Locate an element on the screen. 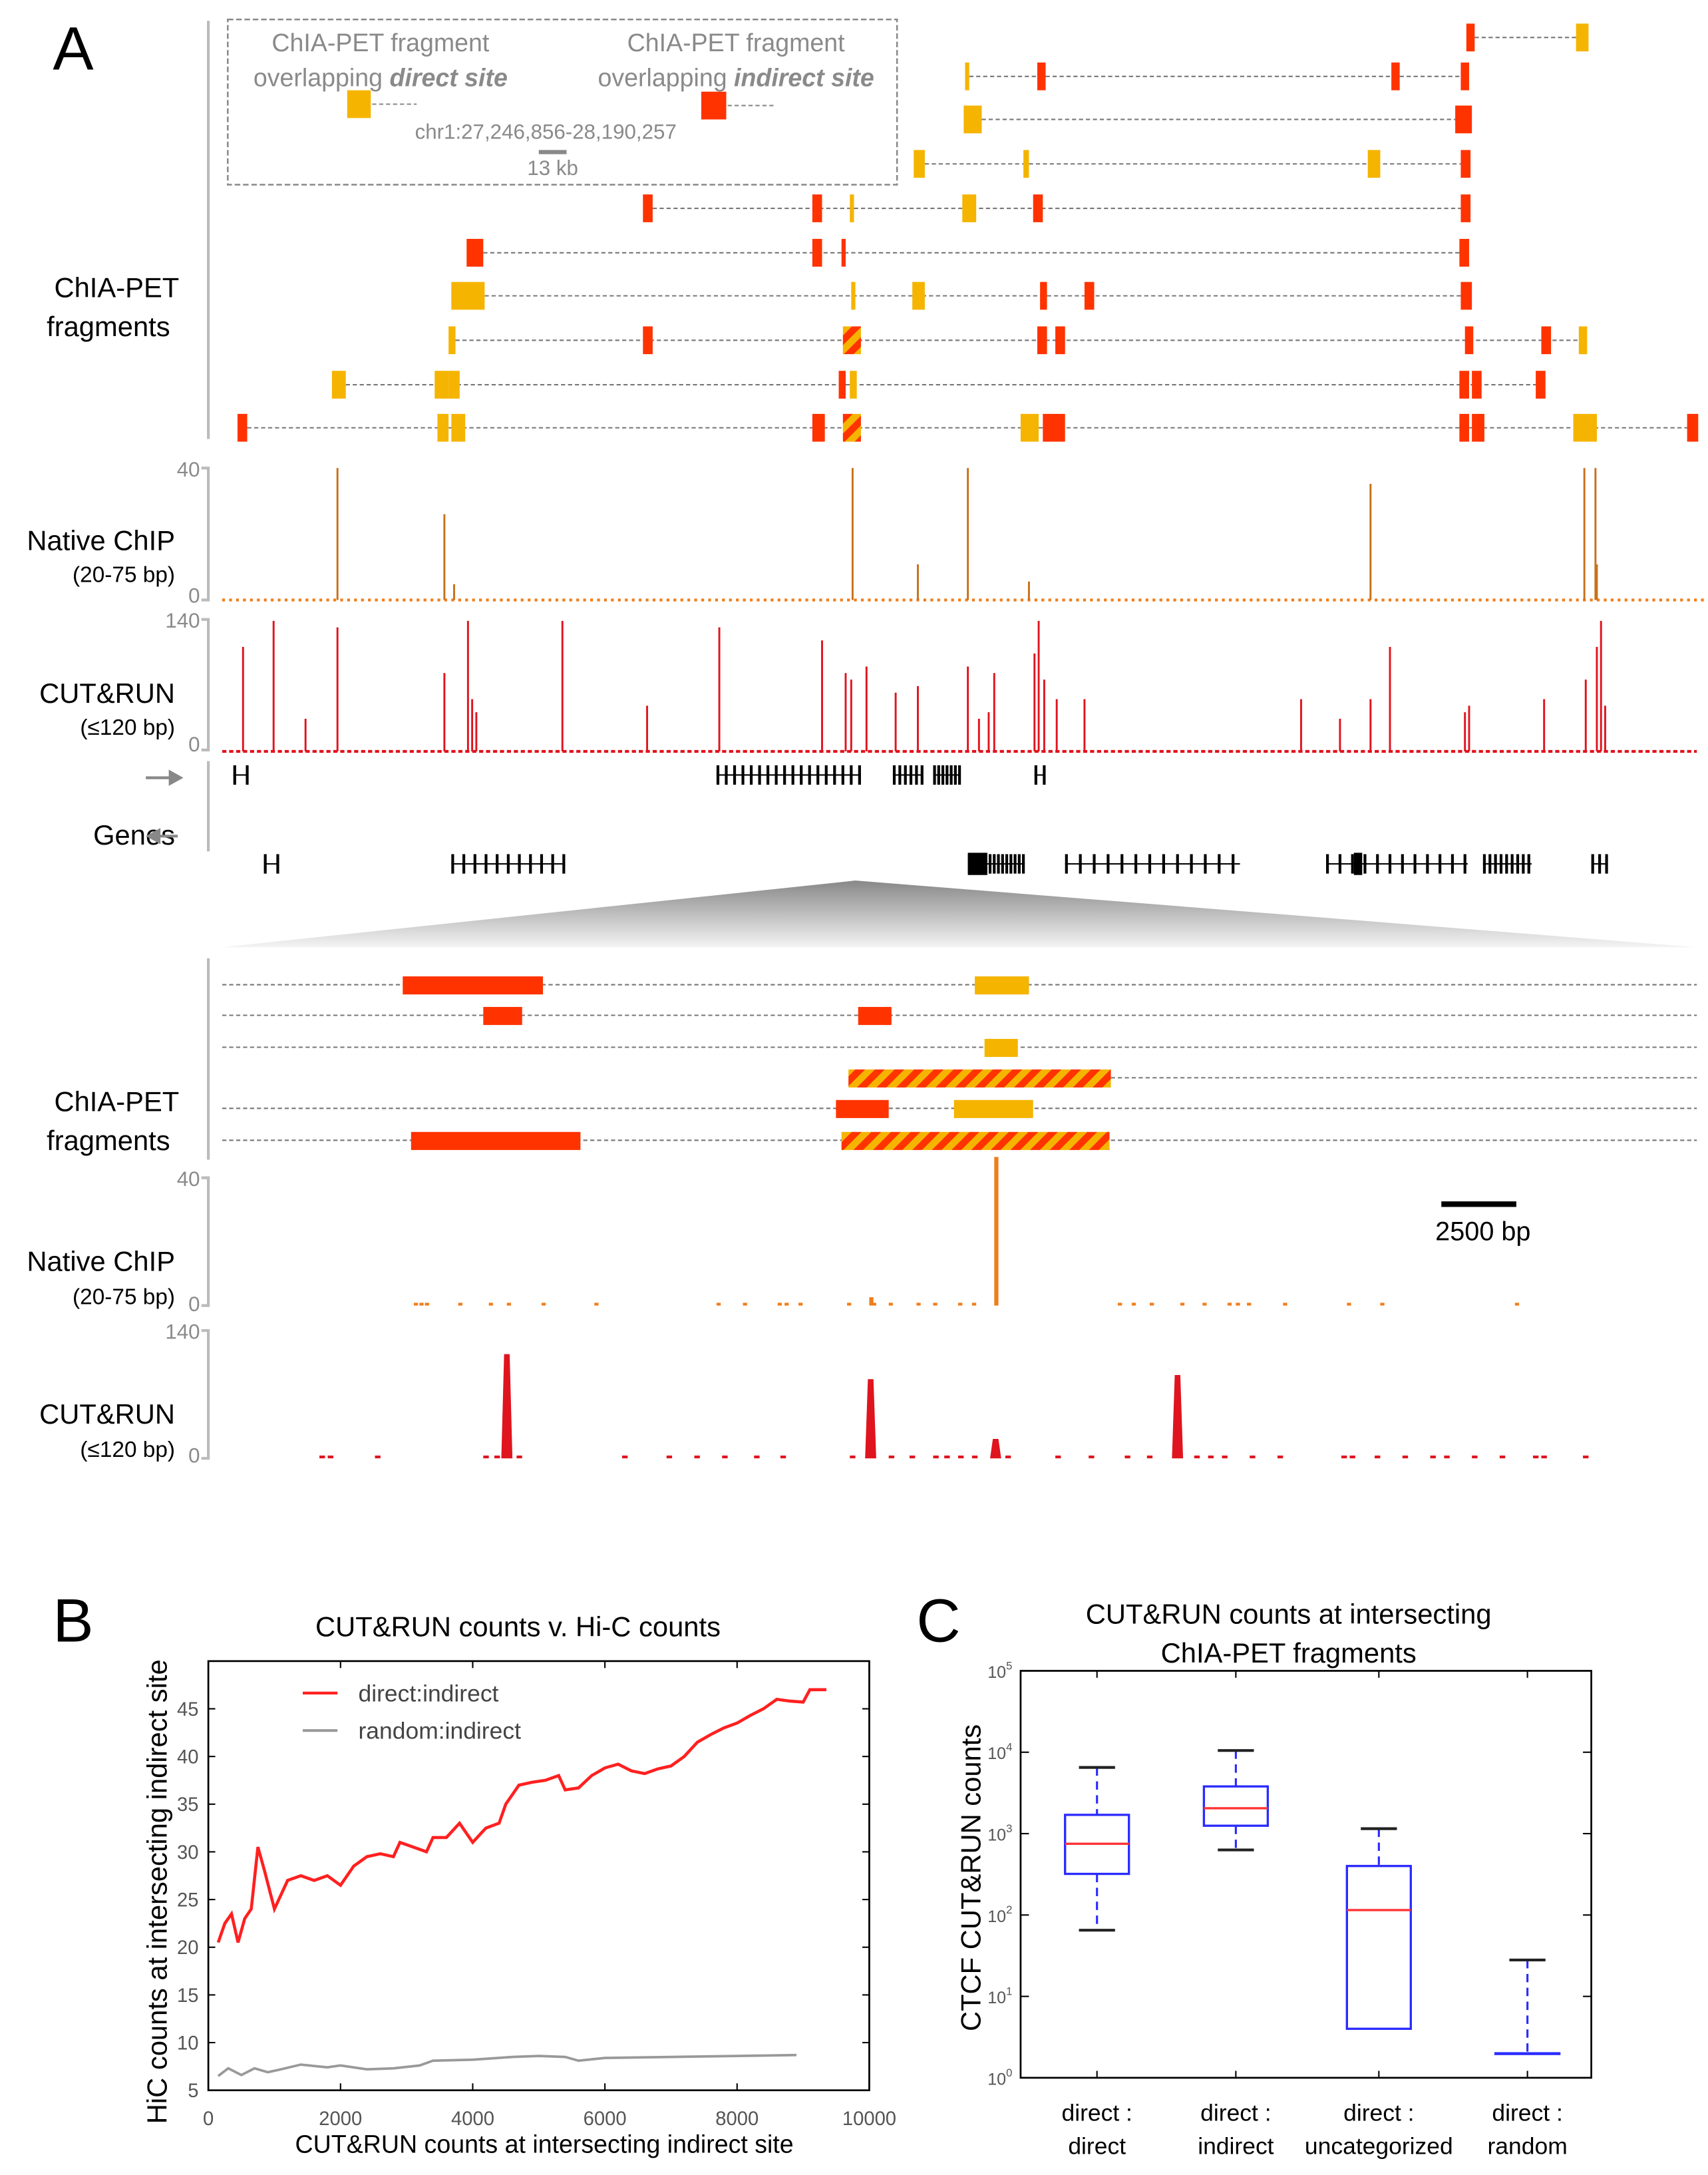 This screenshot has width=1708, height=2175. box is located at coordinates (1236, 1806).